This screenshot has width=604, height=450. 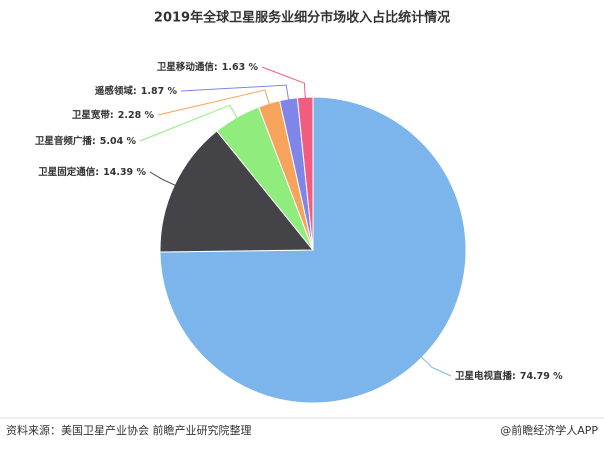 What do you see at coordinates (302, 18) in the screenshot?
I see `chart-title: 2019年全球卫星服务业细分市场收入占比统计情况` at bounding box center [302, 18].